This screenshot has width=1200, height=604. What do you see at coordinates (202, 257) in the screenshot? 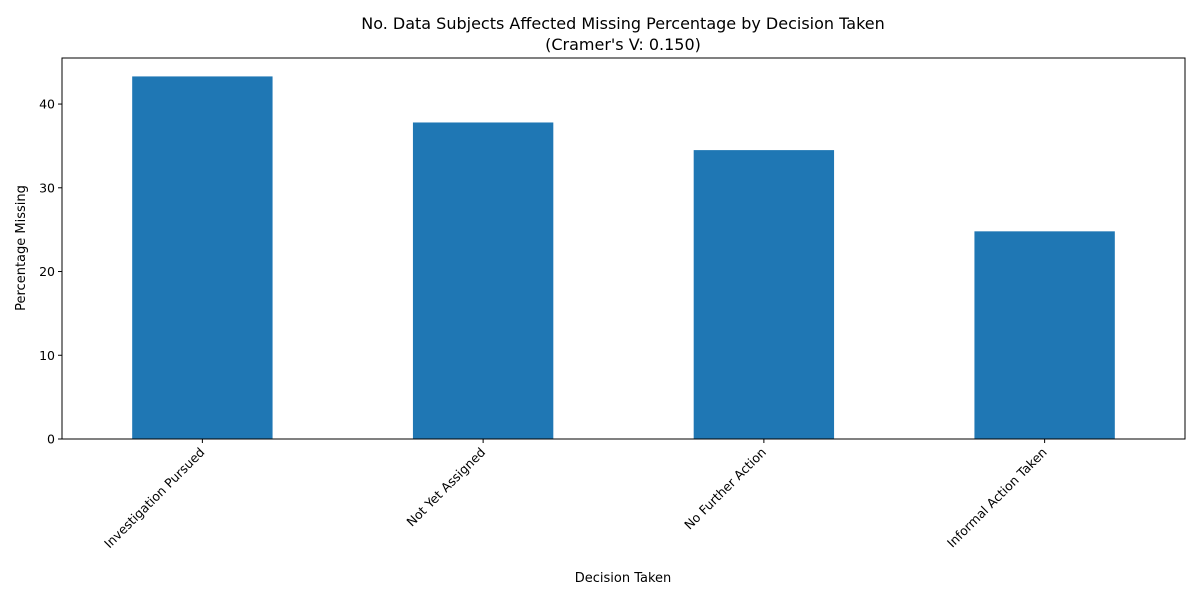
I see `bar-investigation-pursued` at bounding box center [202, 257].